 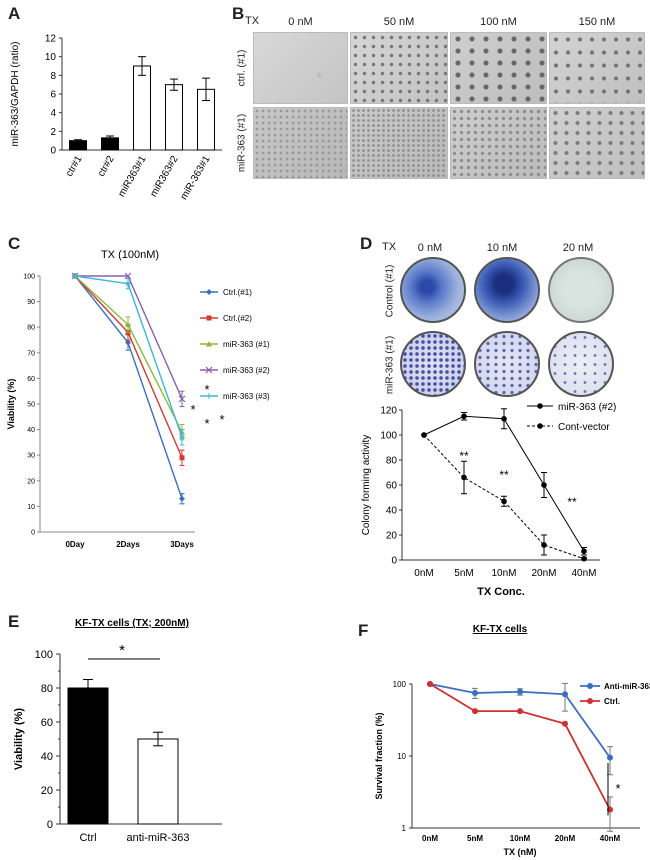 What do you see at coordinates (29, 277) in the screenshot?
I see `c-y-tick-label: 100` at bounding box center [29, 277].